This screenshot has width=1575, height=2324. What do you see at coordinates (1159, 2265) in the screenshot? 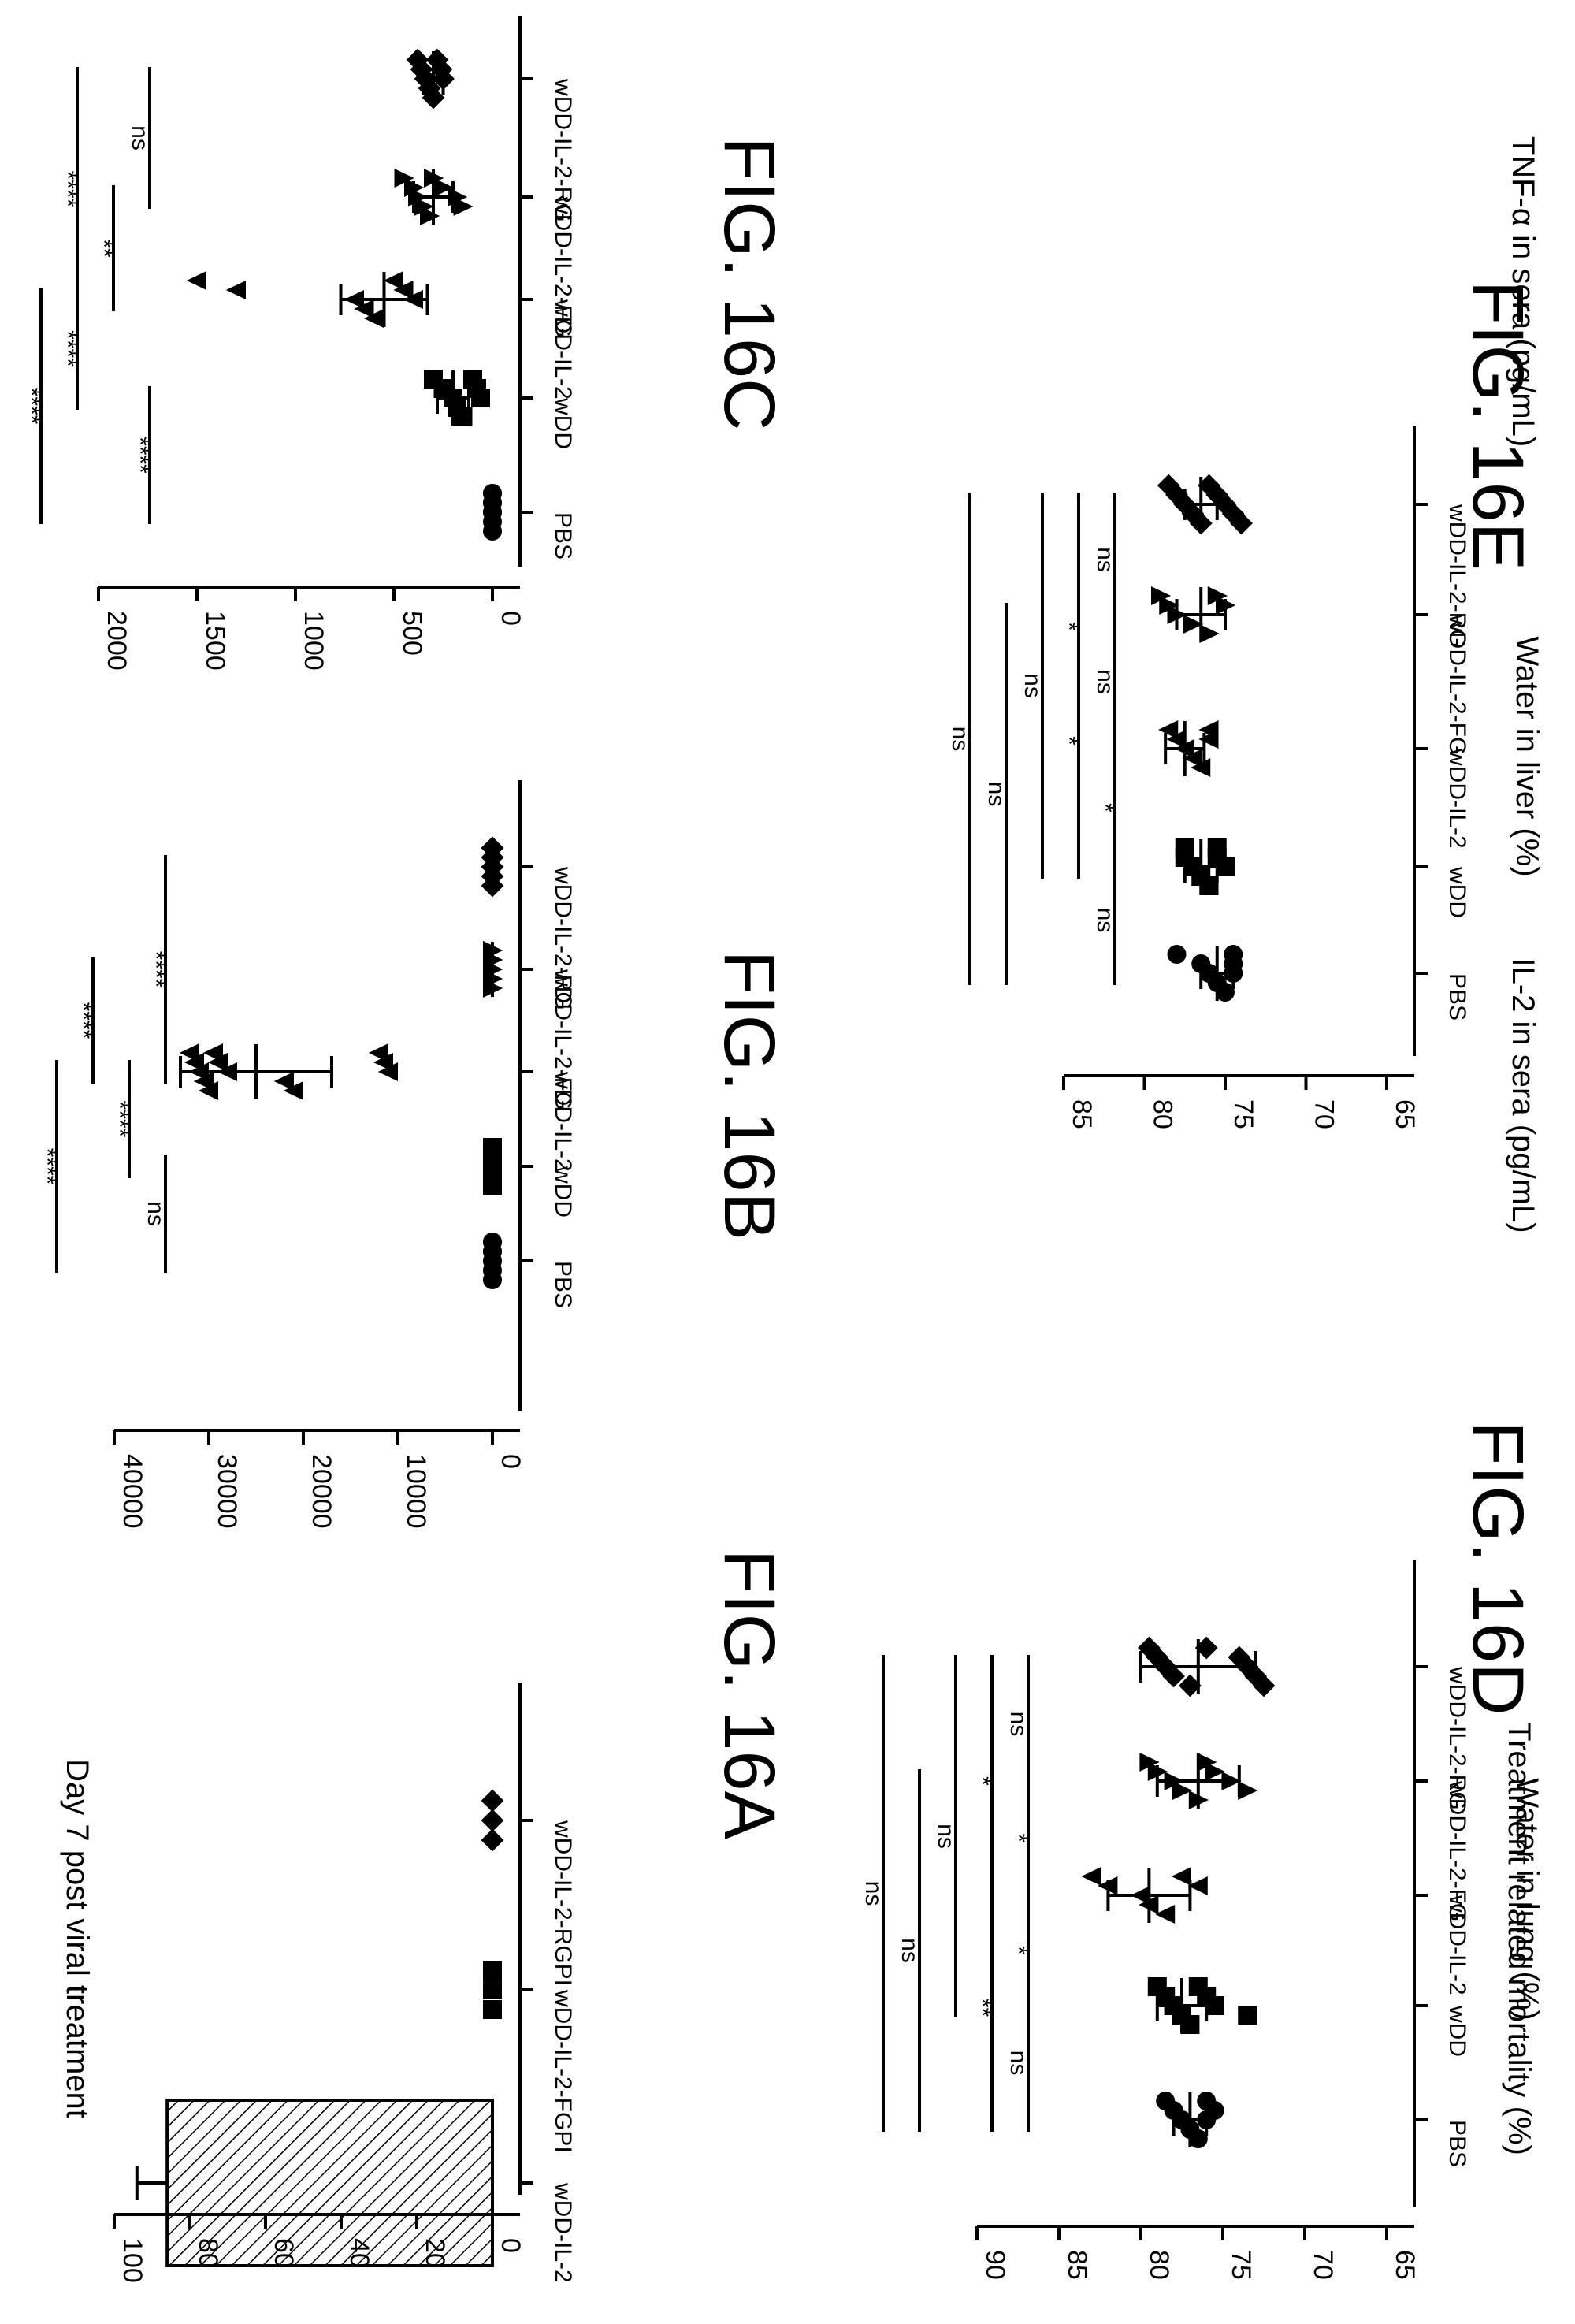
I see `value-tick-label: 80` at bounding box center [1159, 2265].